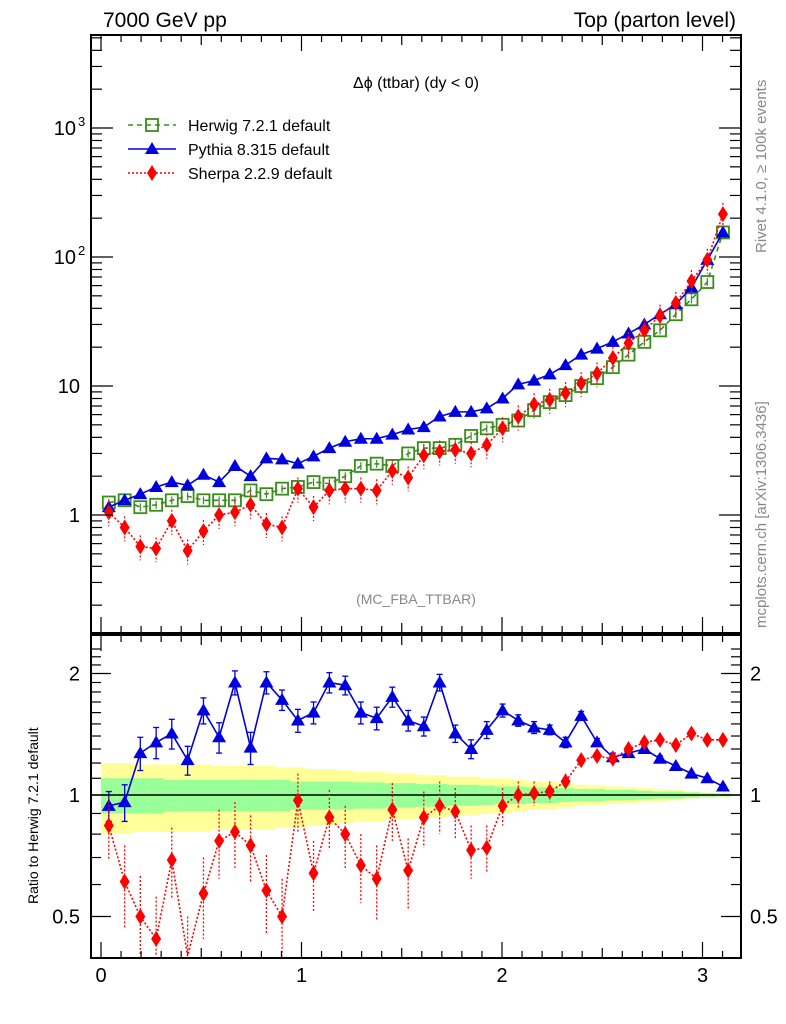 Image resolution: width=786 pixels, height=1024 pixels. What do you see at coordinates (755, 796) in the screenshot?
I see `ratio-y-tick-label-right: 1` at bounding box center [755, 796].